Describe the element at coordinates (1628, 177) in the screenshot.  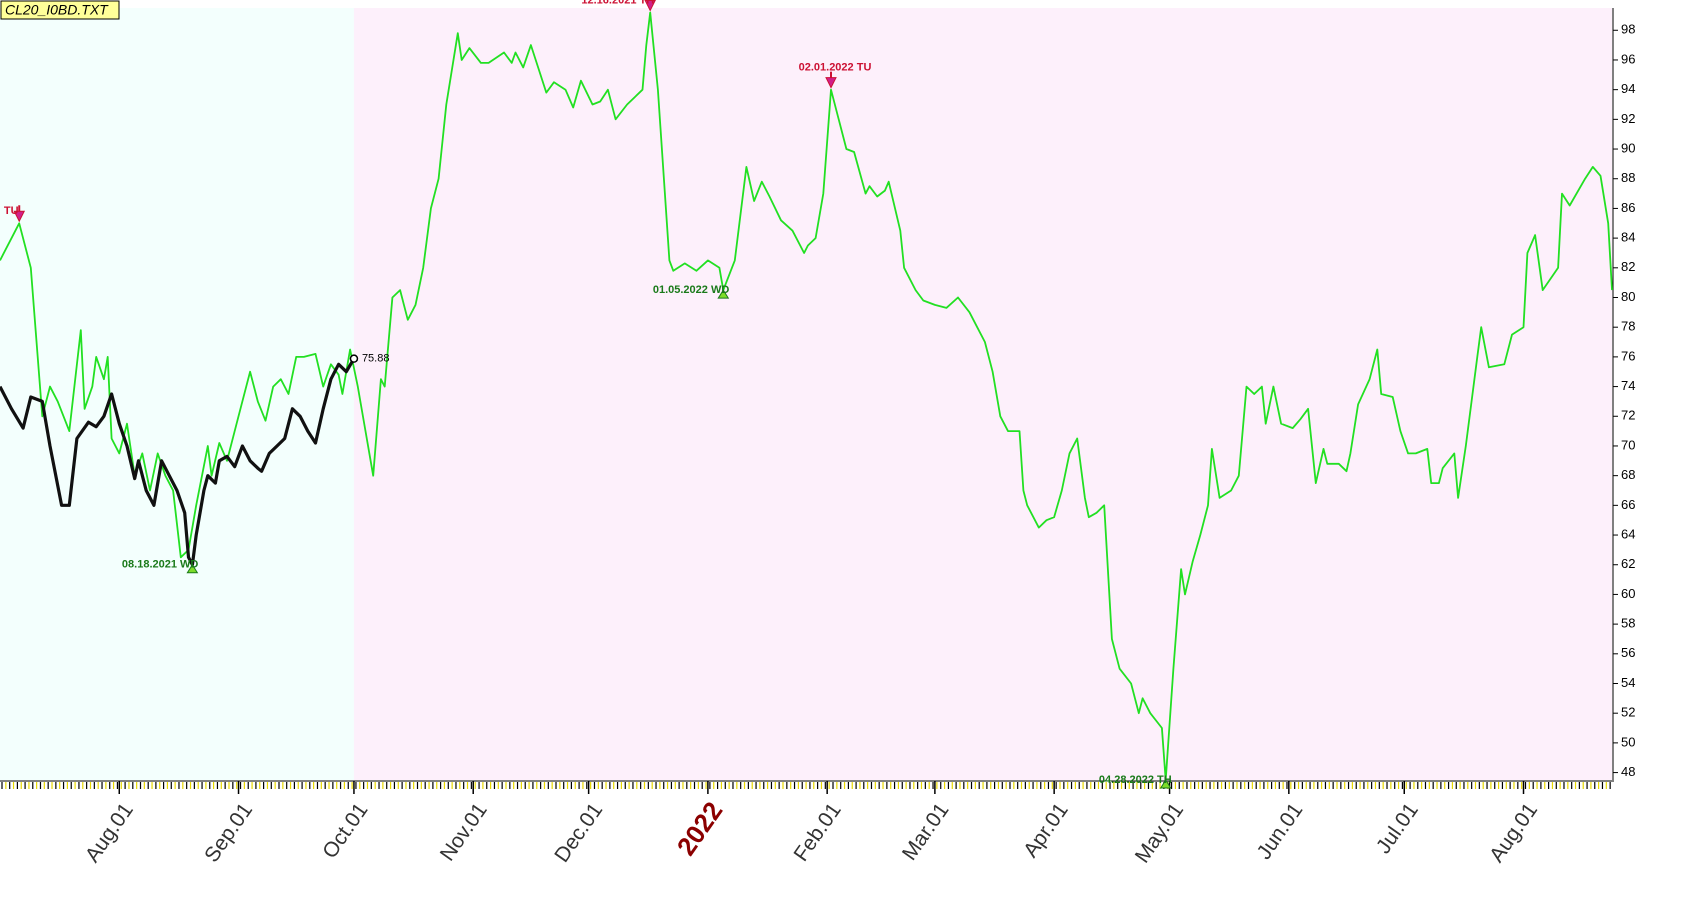
I see `y-tick-label: 88` at that location.